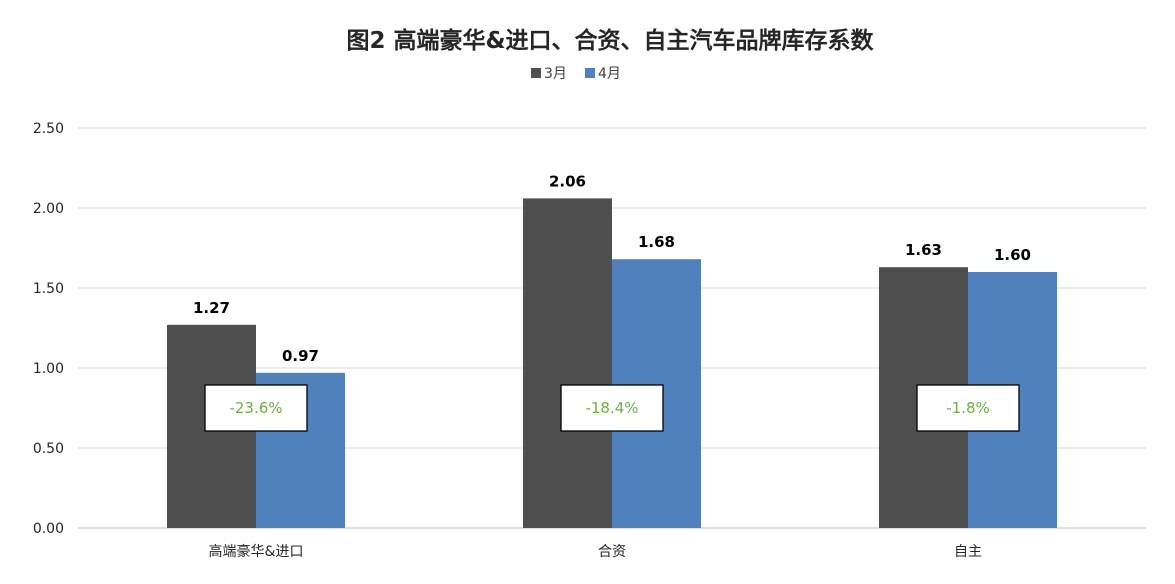 The width and height of the screenshot is (1175, 584). What do you see at coordinates (576, 74) in the screenshot?
I see `legend: 3月 4月` at bounding box center [576, 74].